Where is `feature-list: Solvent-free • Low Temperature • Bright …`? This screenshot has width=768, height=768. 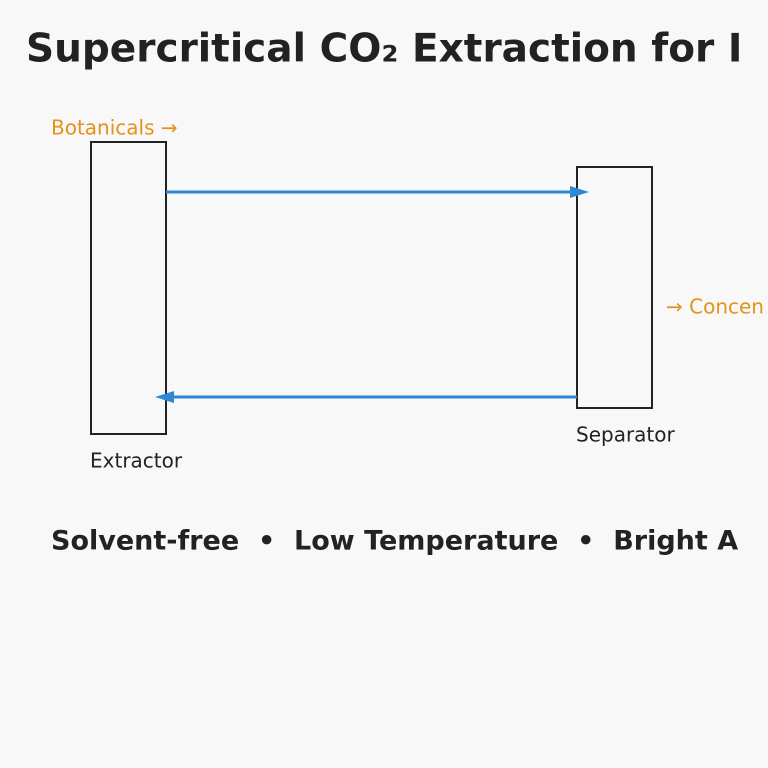
feature-list: Solvent-free • Low Temperature • Bright … is located at coordinates (394, 541).